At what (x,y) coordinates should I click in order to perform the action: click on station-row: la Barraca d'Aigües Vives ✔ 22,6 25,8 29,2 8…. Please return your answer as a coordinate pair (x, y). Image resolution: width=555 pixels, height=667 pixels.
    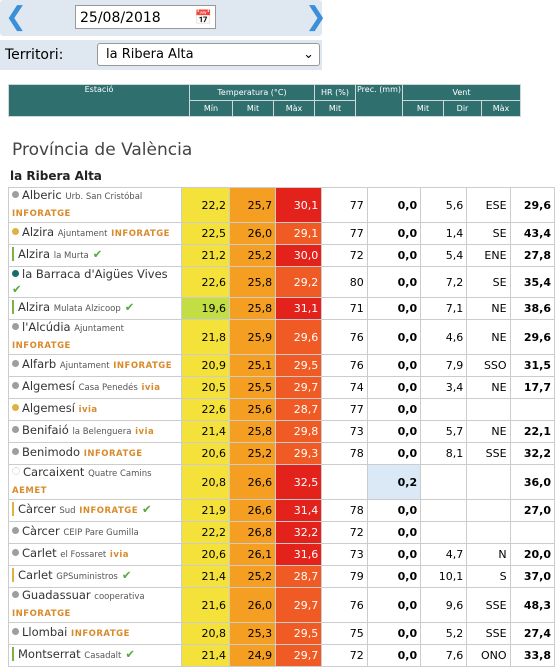
    Looking at the image, I should click on (281, 282).